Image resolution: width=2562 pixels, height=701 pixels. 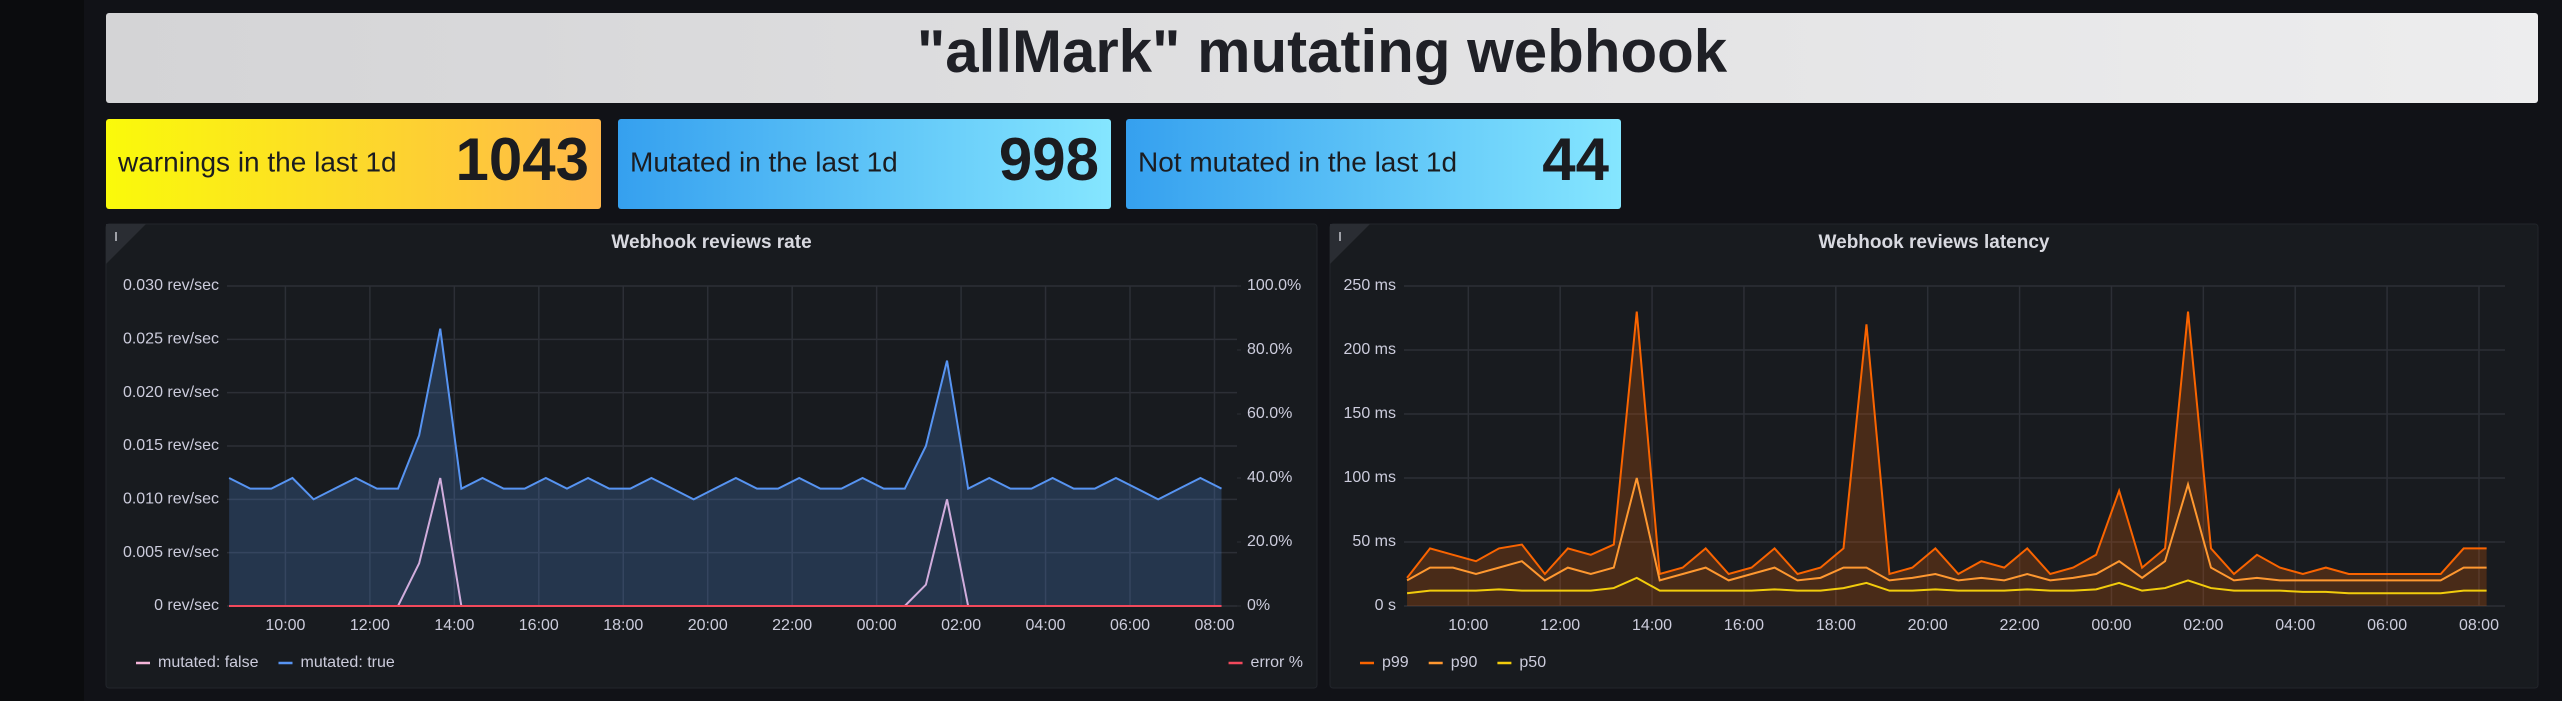 I want to click on sidebar, so click(x=42, y=350).